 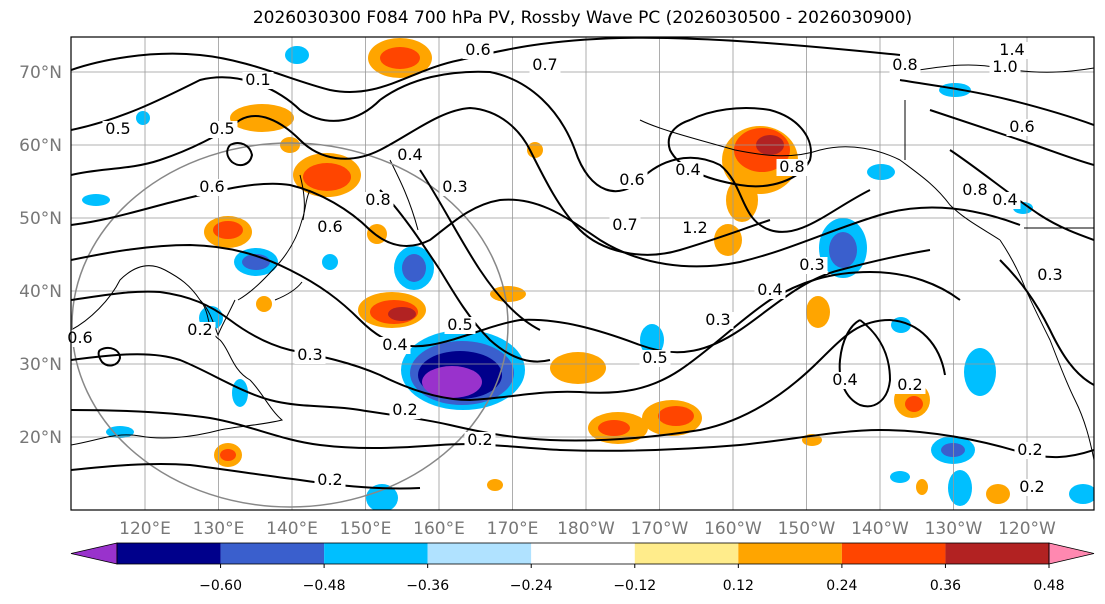 What do you see at coordinates (738, 586) in the screenshot?
I see `colorbar-label: 0.12` at bounding box center [738, 586].